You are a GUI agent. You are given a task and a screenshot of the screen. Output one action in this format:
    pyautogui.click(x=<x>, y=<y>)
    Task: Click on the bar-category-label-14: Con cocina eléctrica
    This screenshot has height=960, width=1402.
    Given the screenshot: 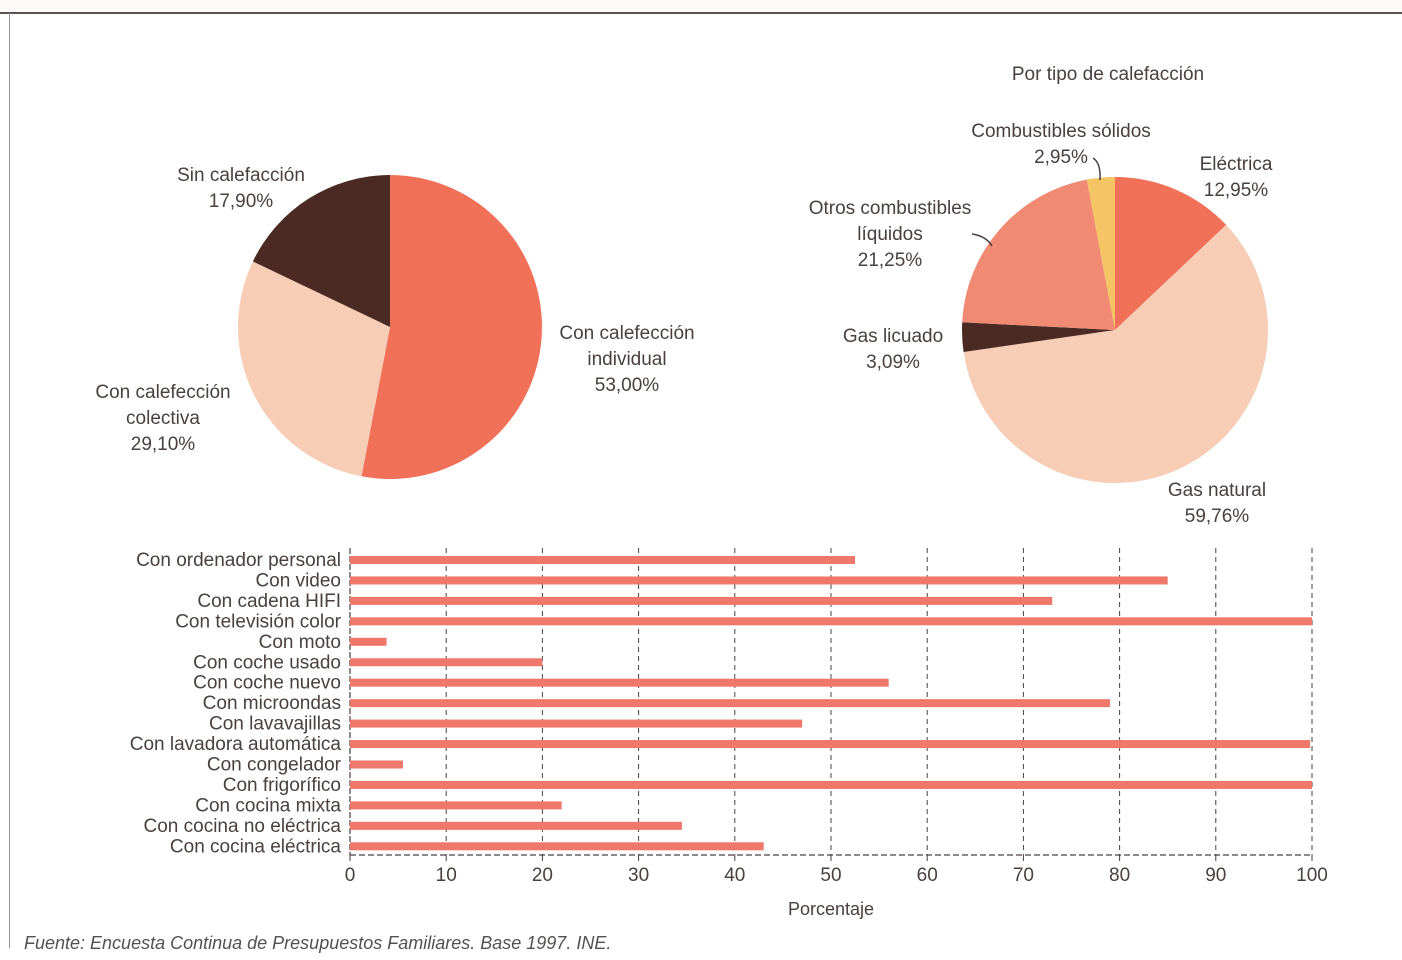 What is the action you would take?
    pyautogui.click(x=256, y=846)
    